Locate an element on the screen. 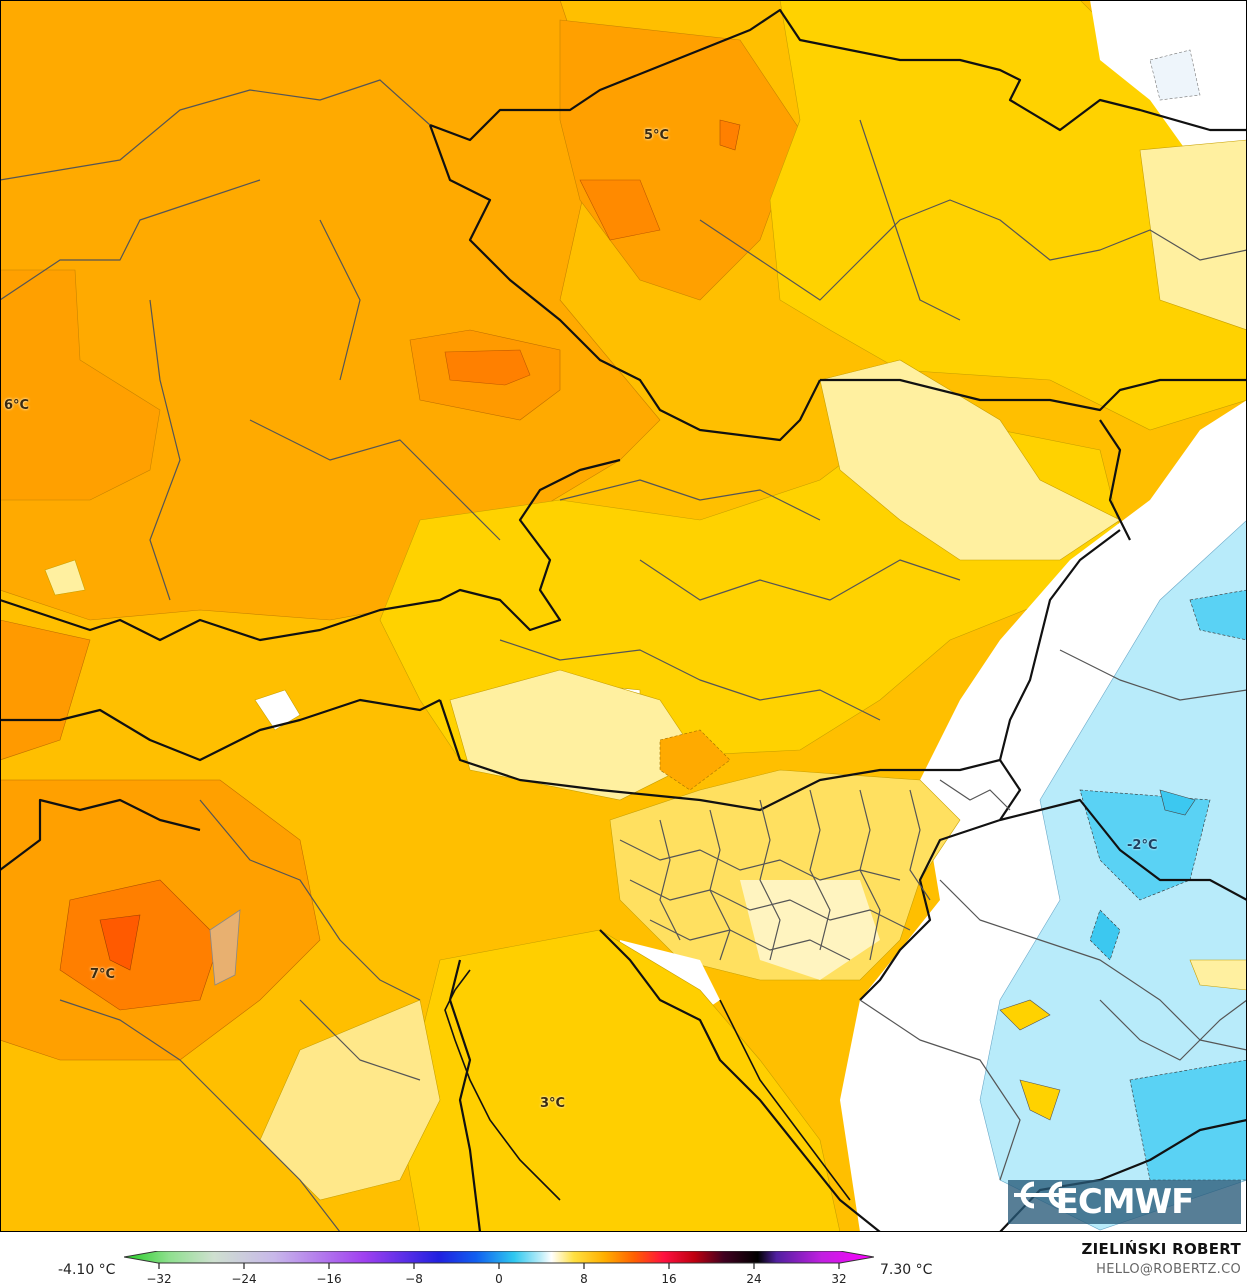 The image size is (1247, 1287). legend-footer: -4.10 °C is located at coordinates (623, 1259).